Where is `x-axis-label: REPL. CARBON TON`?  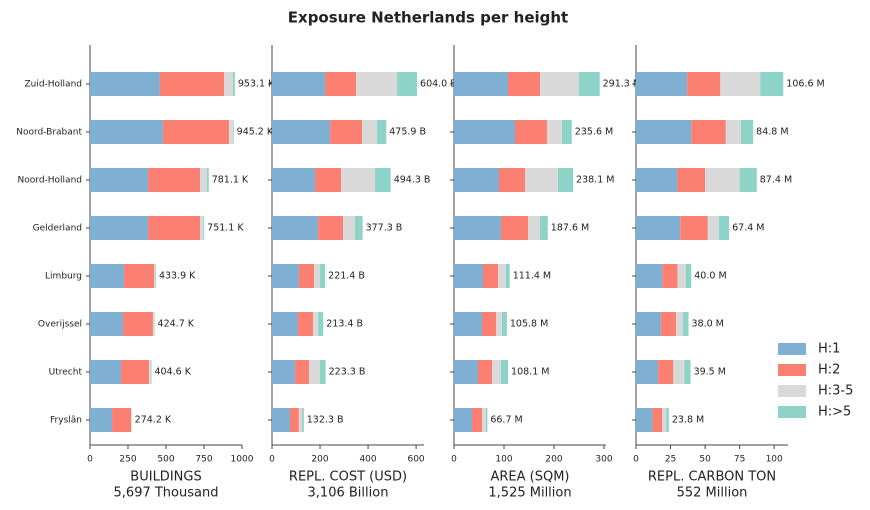
x-axis-label: REPL. CARBON TON is located at coordinates (712, 477).